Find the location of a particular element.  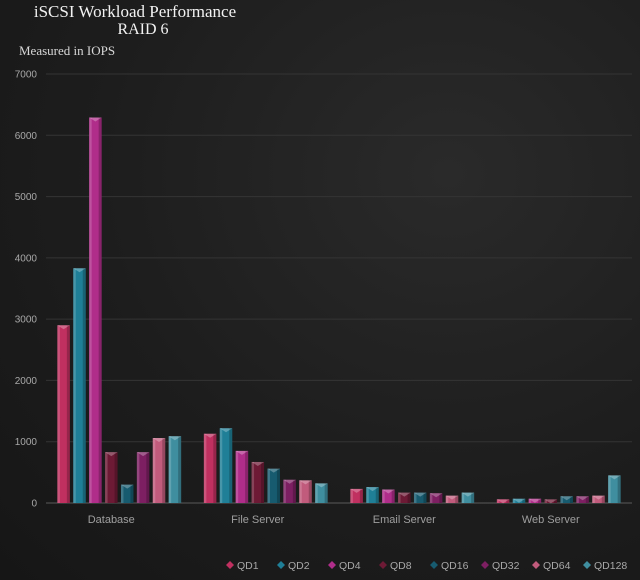

legend-label: QD2 is located at coordinates (299, 566).